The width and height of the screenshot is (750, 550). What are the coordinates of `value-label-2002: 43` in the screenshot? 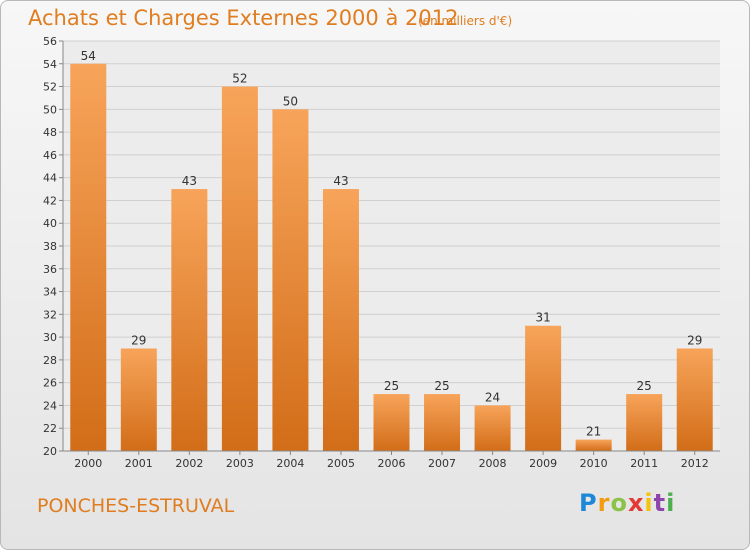 It's located at (189, 181).